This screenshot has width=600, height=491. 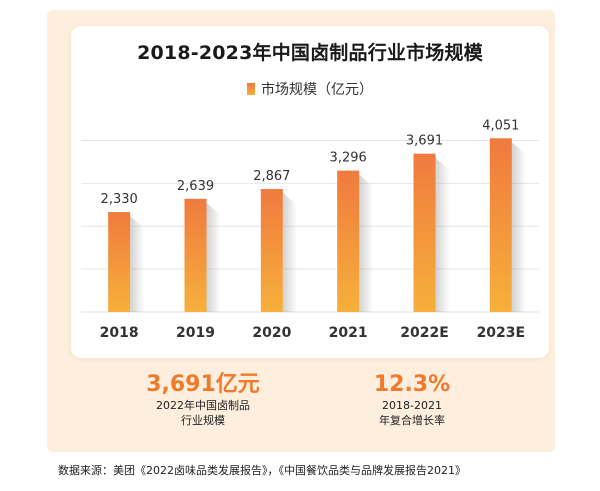 What do you see at coordinates (271, 176) in the screenshot?
I see `value-label-2020: 2,867` at bounding box center [271, 176].